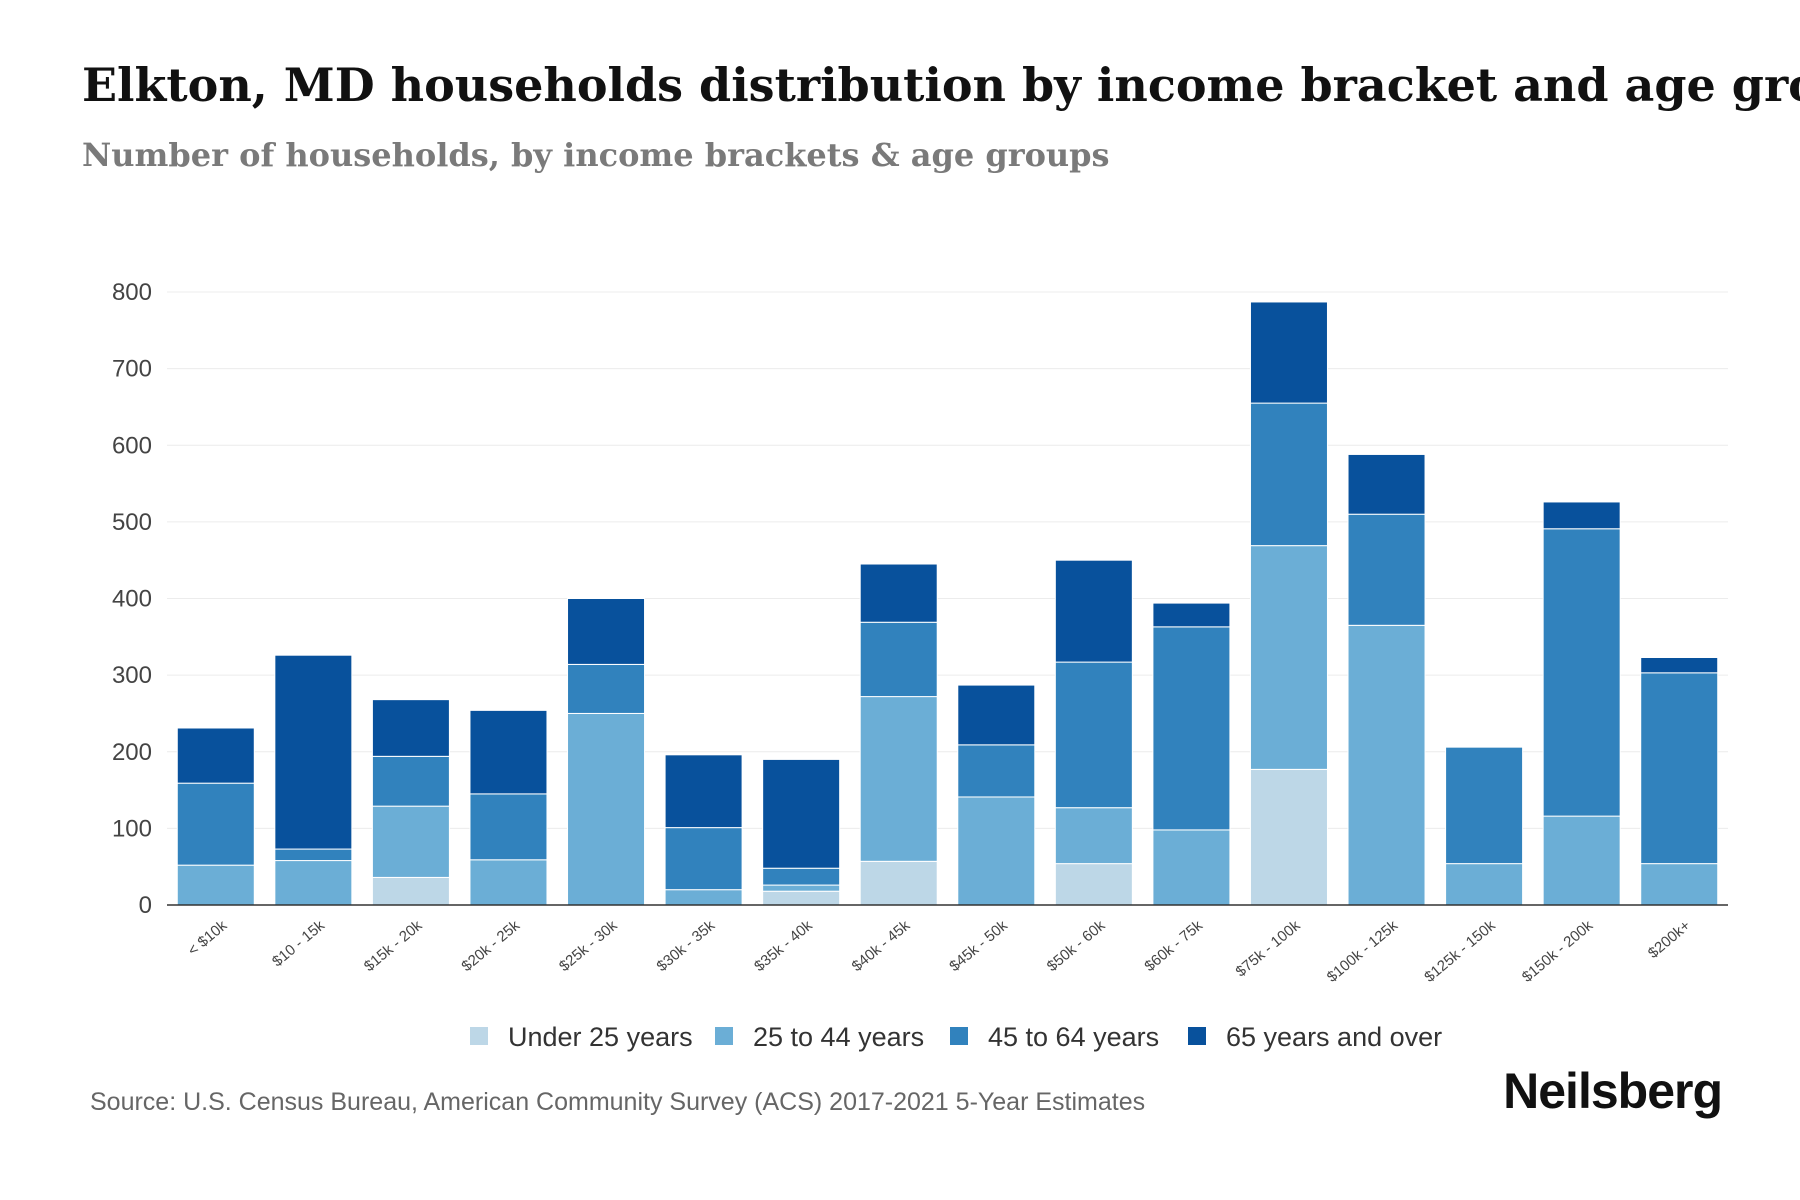 This screenshot has height=1200, width=1800. I want to click on y-tick-label: 700, so click(132, 369).